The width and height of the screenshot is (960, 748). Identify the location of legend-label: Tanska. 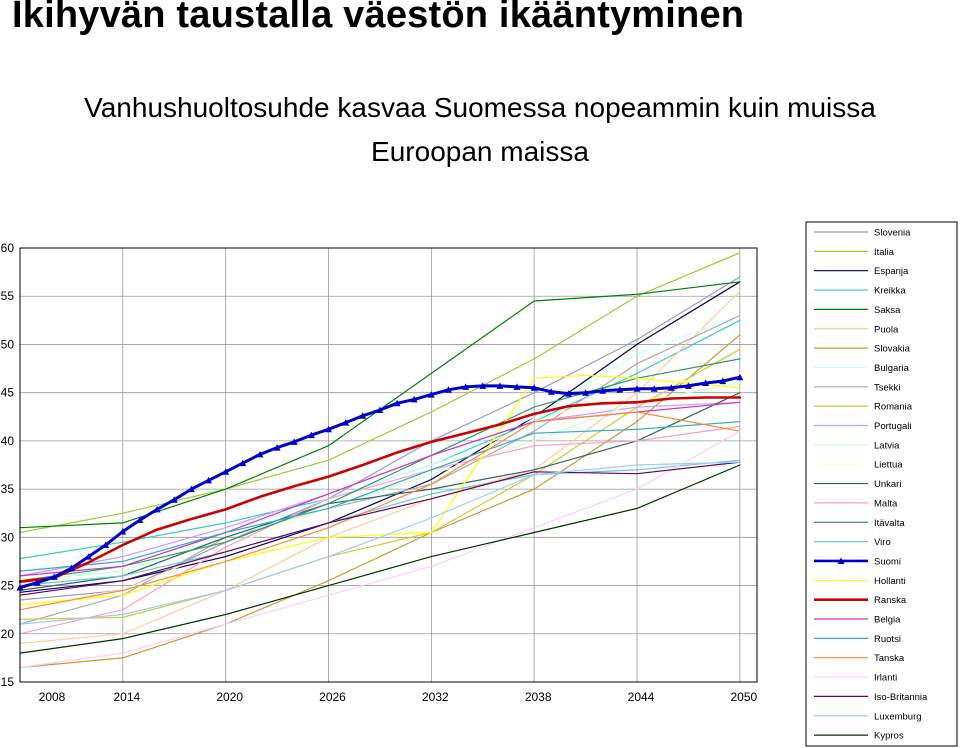
(889, 658).